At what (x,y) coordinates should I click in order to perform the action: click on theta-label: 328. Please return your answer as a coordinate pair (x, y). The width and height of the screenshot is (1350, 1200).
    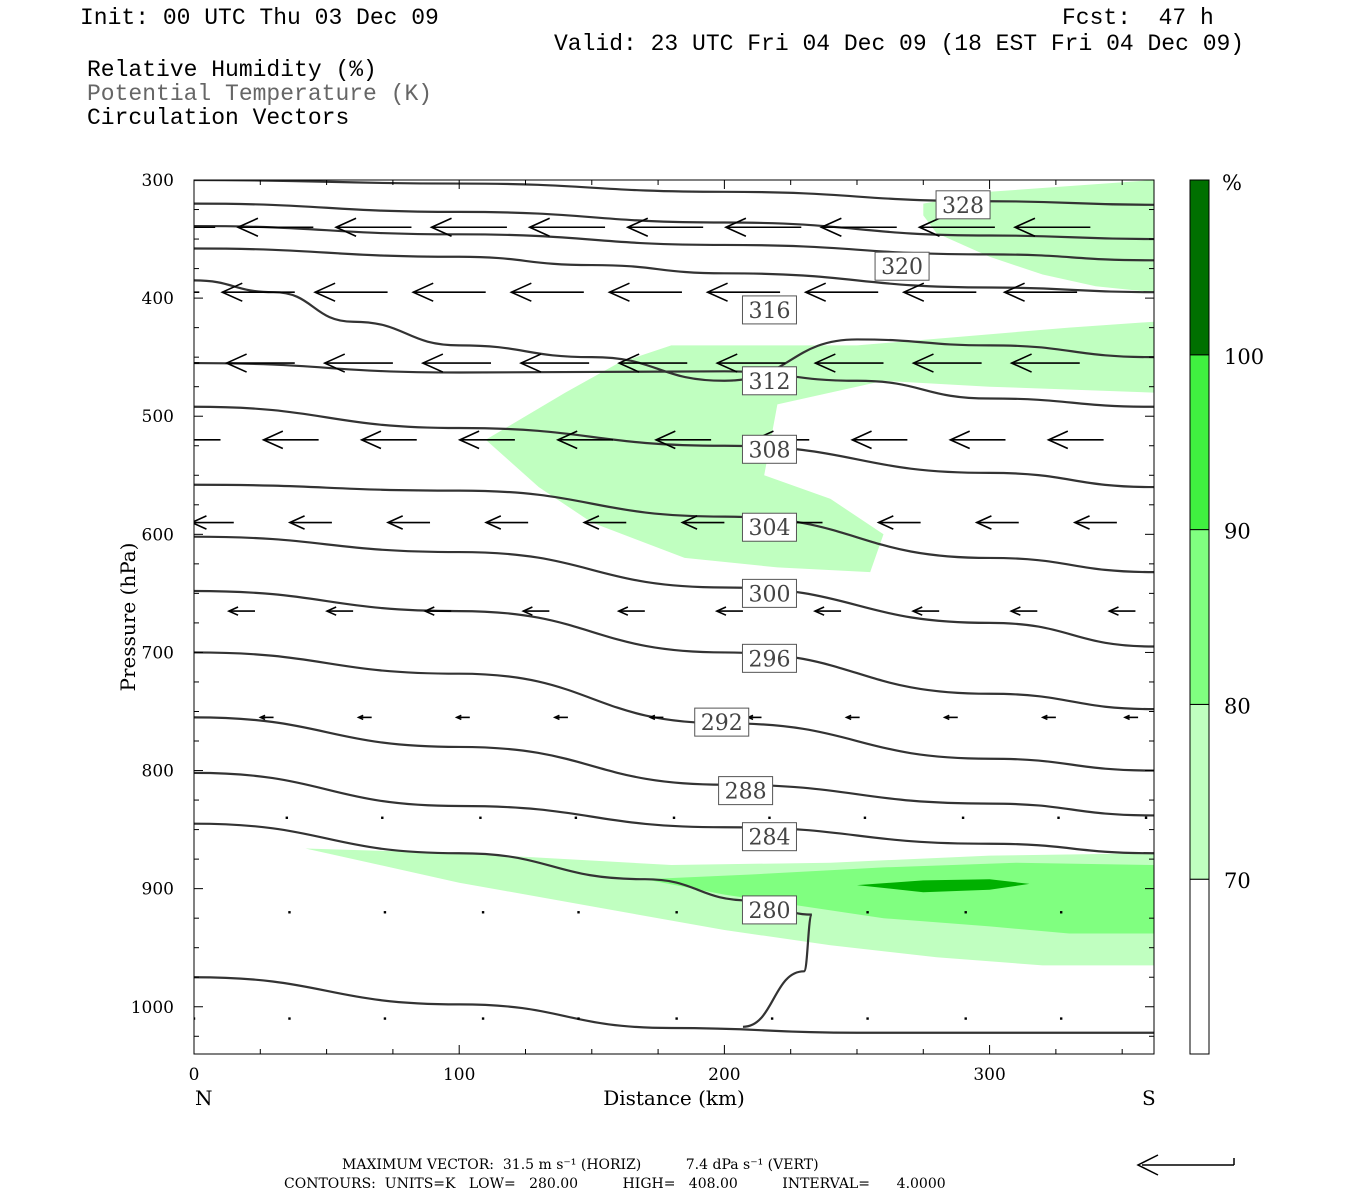
    Looking at the image, I should click on (963, 206).